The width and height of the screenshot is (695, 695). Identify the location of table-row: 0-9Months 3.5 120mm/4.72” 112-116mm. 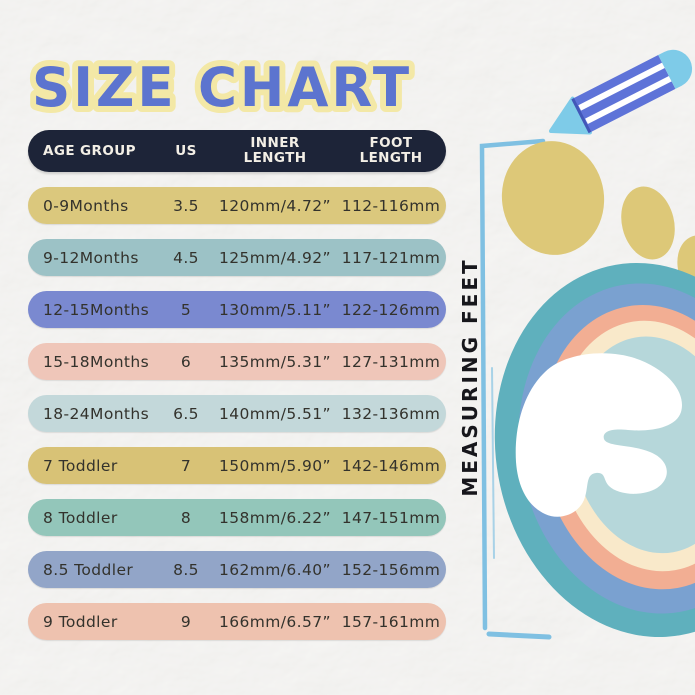
(237, 205).